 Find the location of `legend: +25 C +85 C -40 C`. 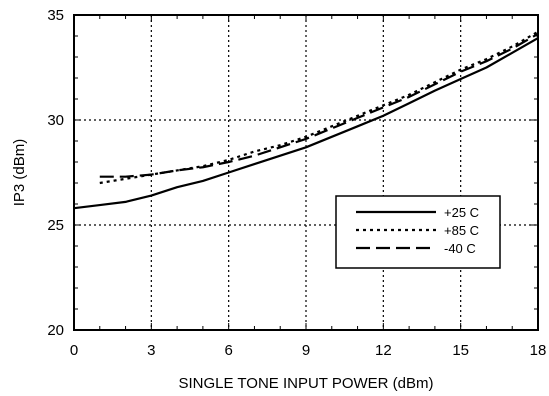

legend: +25 C +85 C -40 C is located at coordinates (418, 232).